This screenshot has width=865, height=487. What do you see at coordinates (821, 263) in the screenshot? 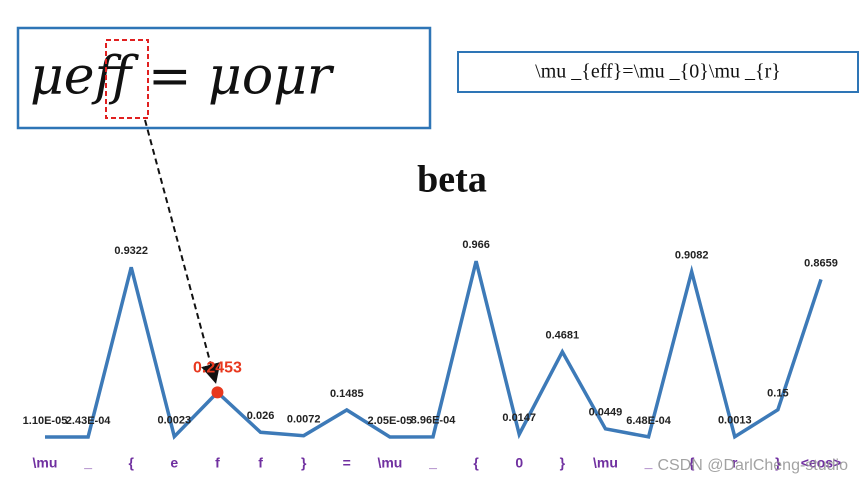
I see `value-label: 0.8659` at bounding box center [821, 263].